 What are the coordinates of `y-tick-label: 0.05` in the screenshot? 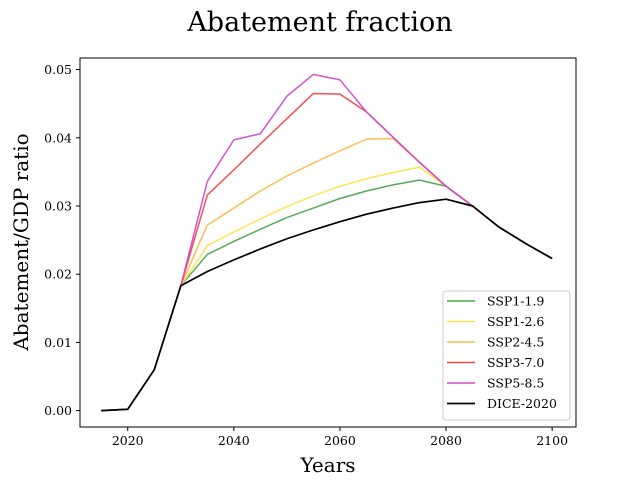 It's located at (58, 69).